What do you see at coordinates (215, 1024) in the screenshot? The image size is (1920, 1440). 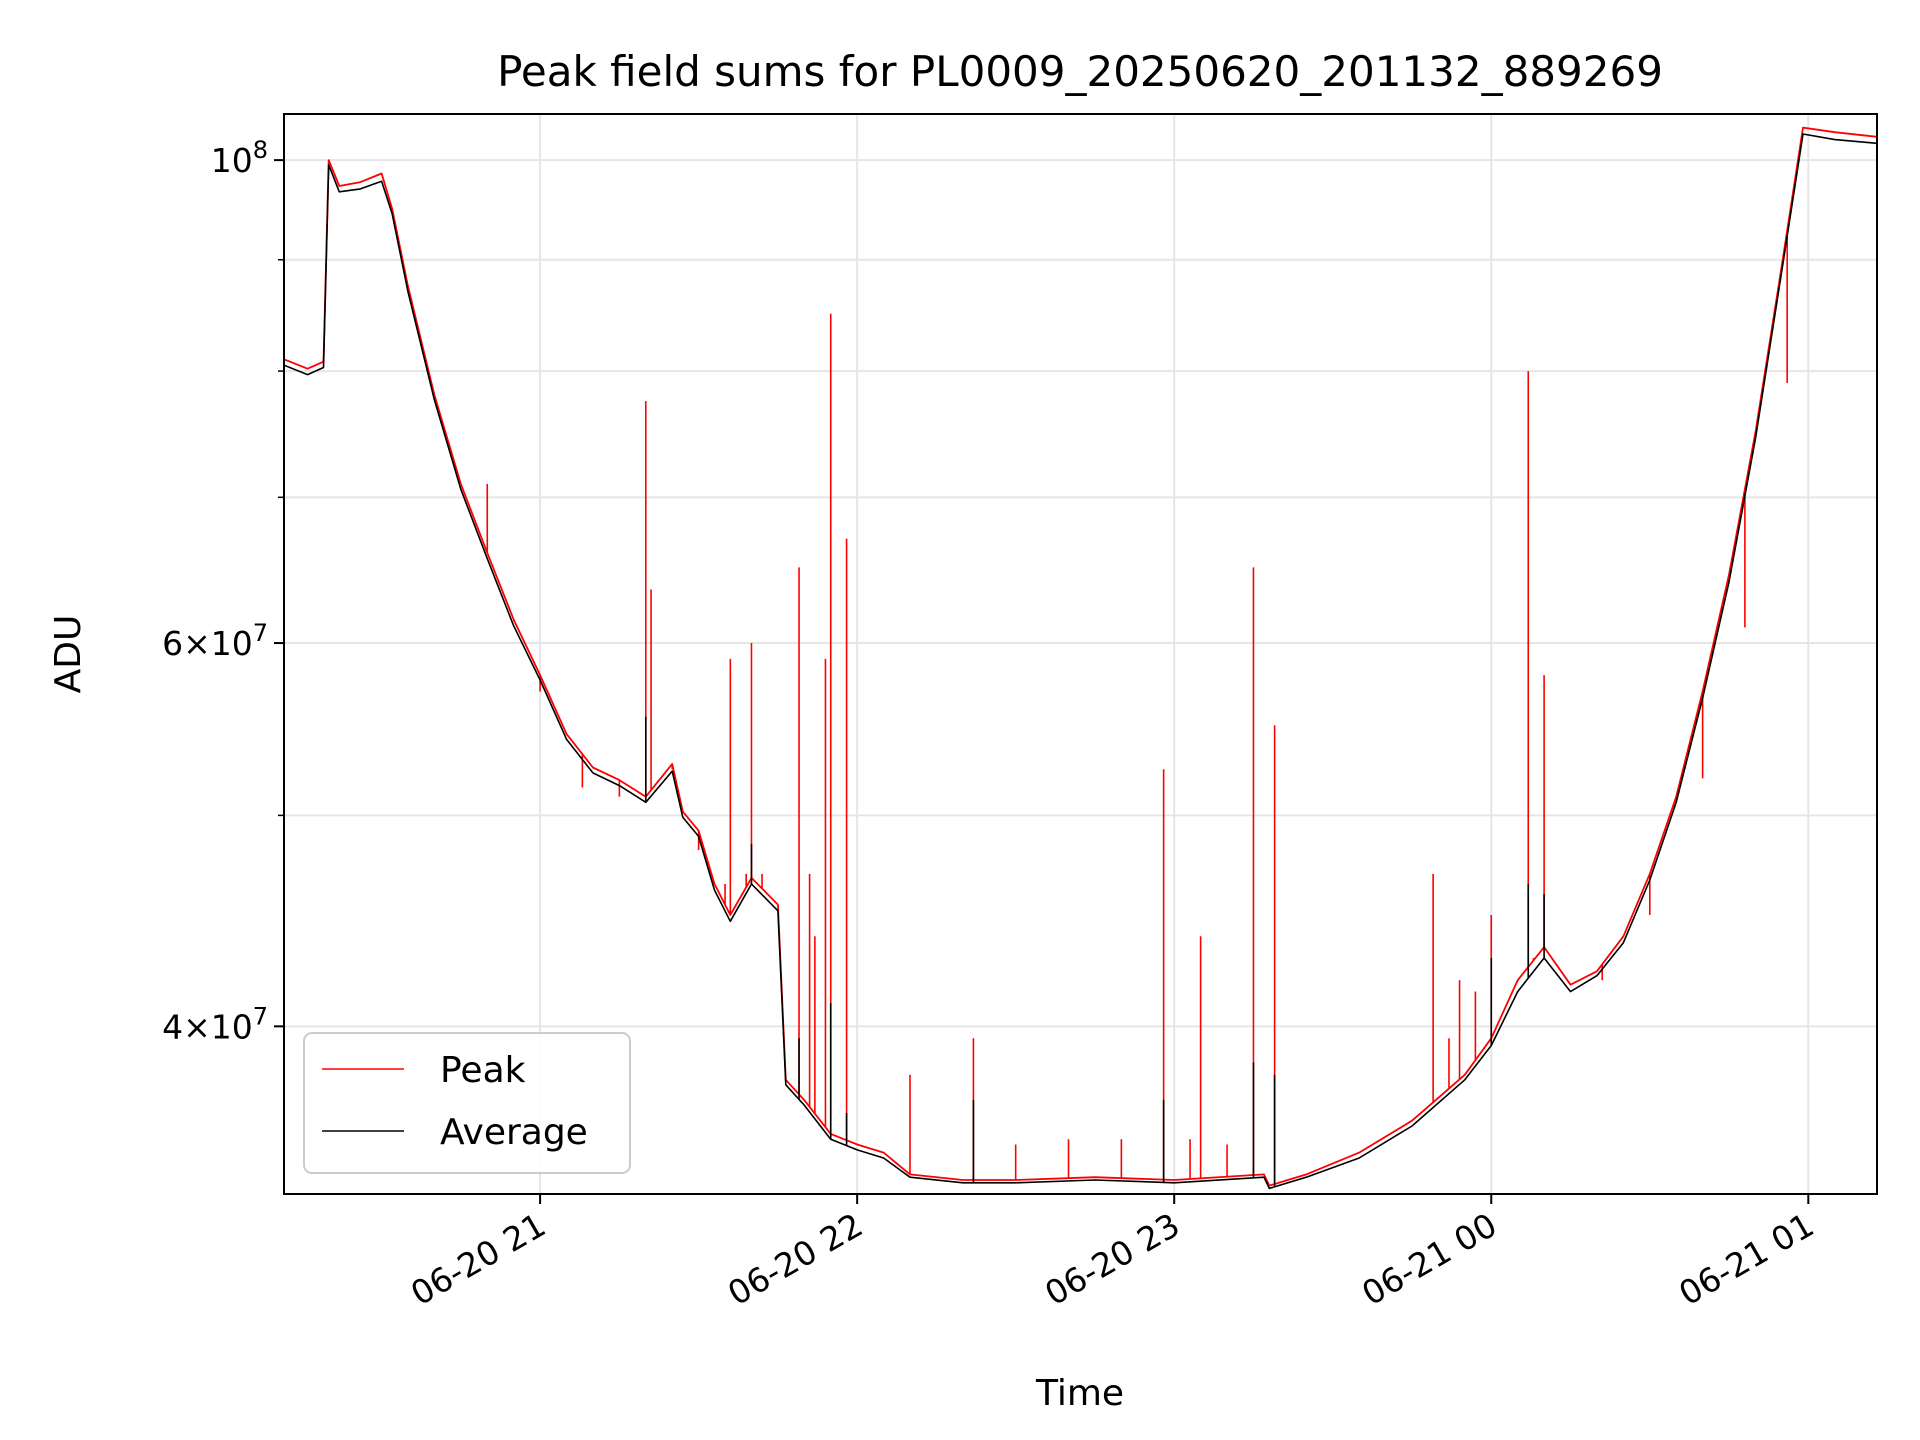 I see `y-tick-label: 4×107` at bounding box center [215, 1024].